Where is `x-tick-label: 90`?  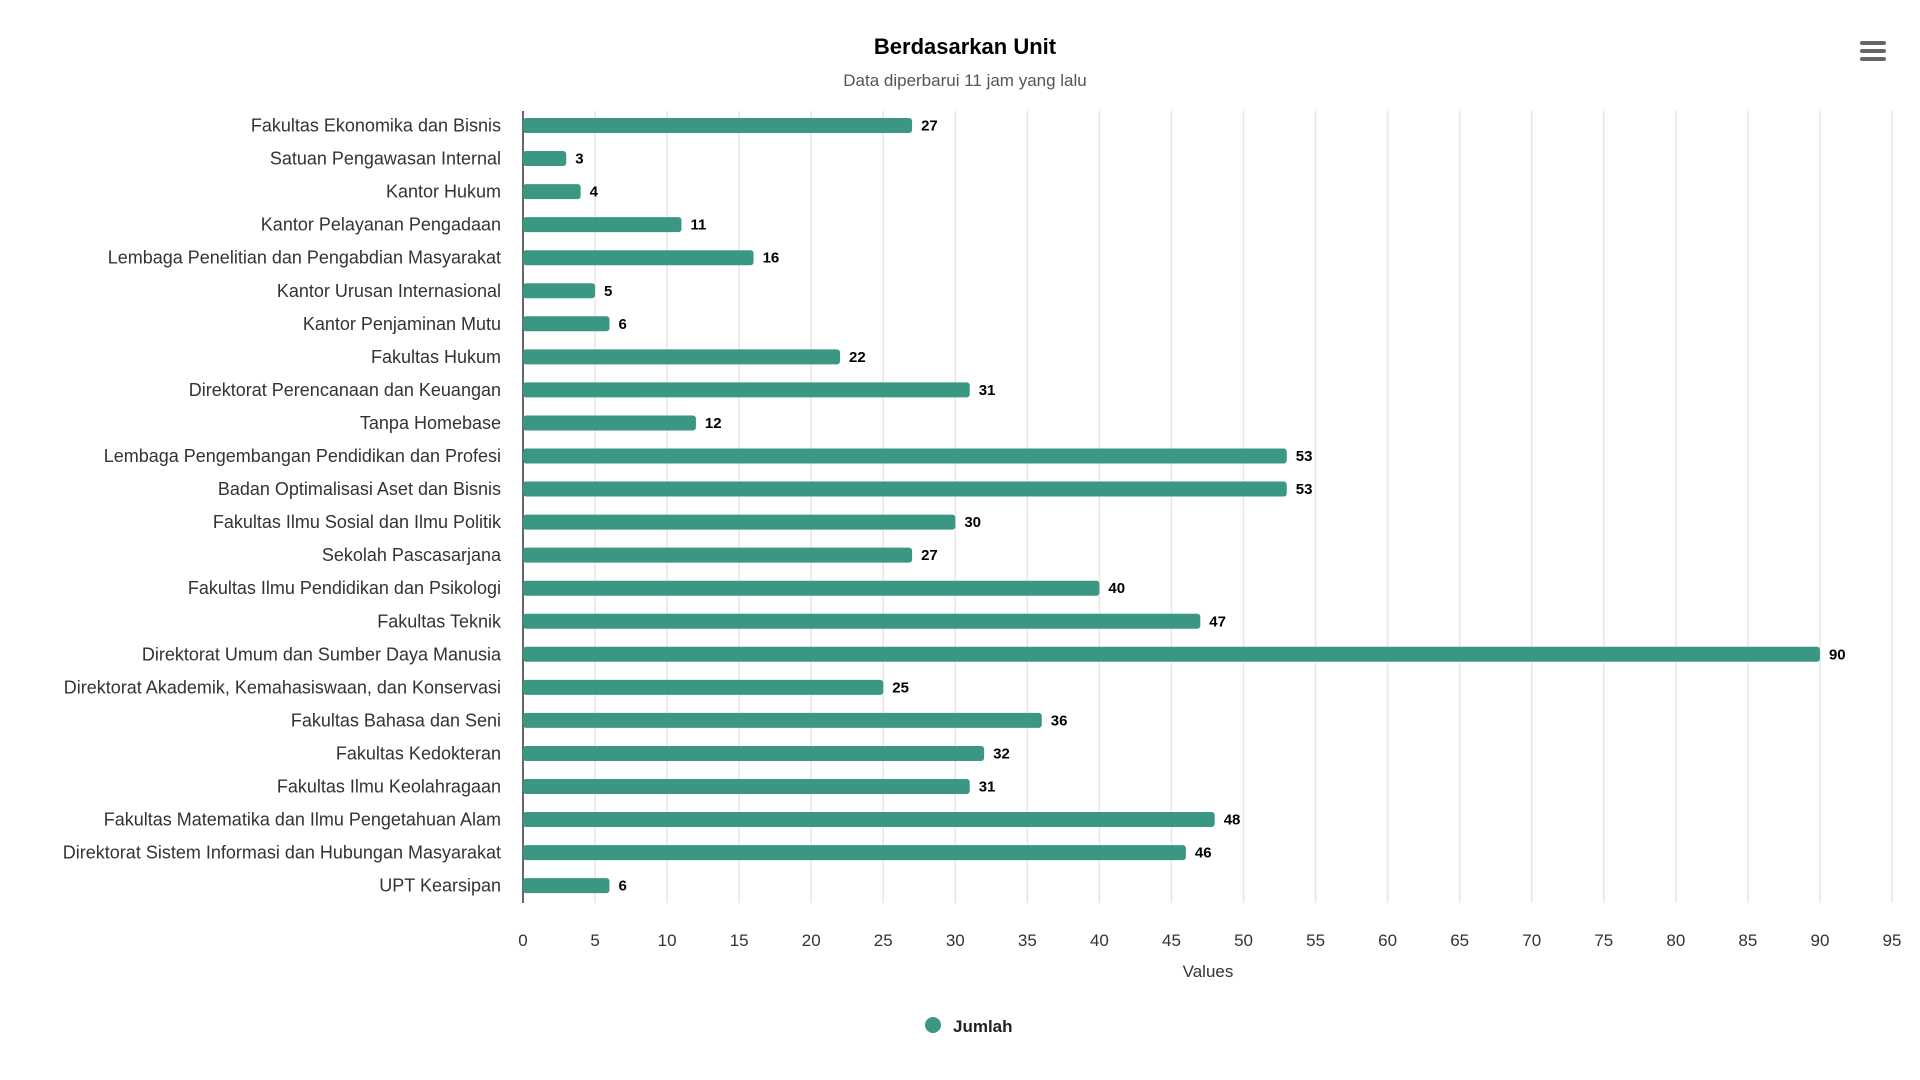 x-tick-label: 90 is located at coordinates (1819, 940).